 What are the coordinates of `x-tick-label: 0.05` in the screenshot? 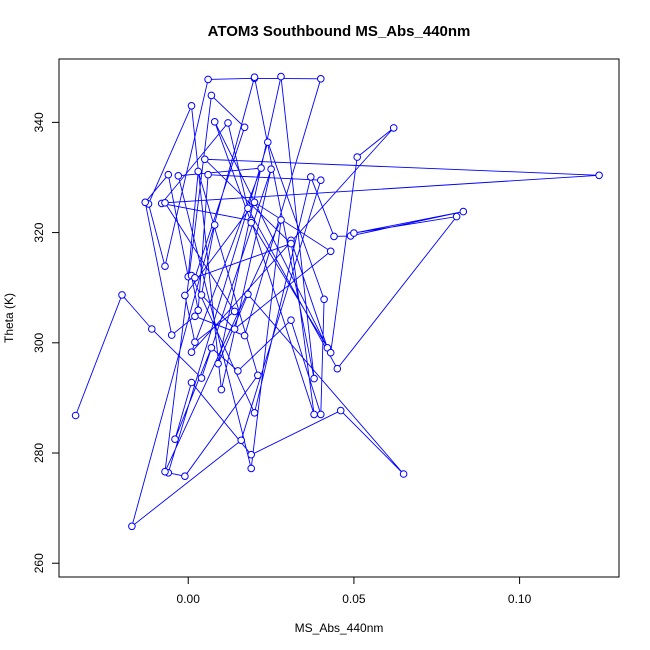 It's located at (354, 599).